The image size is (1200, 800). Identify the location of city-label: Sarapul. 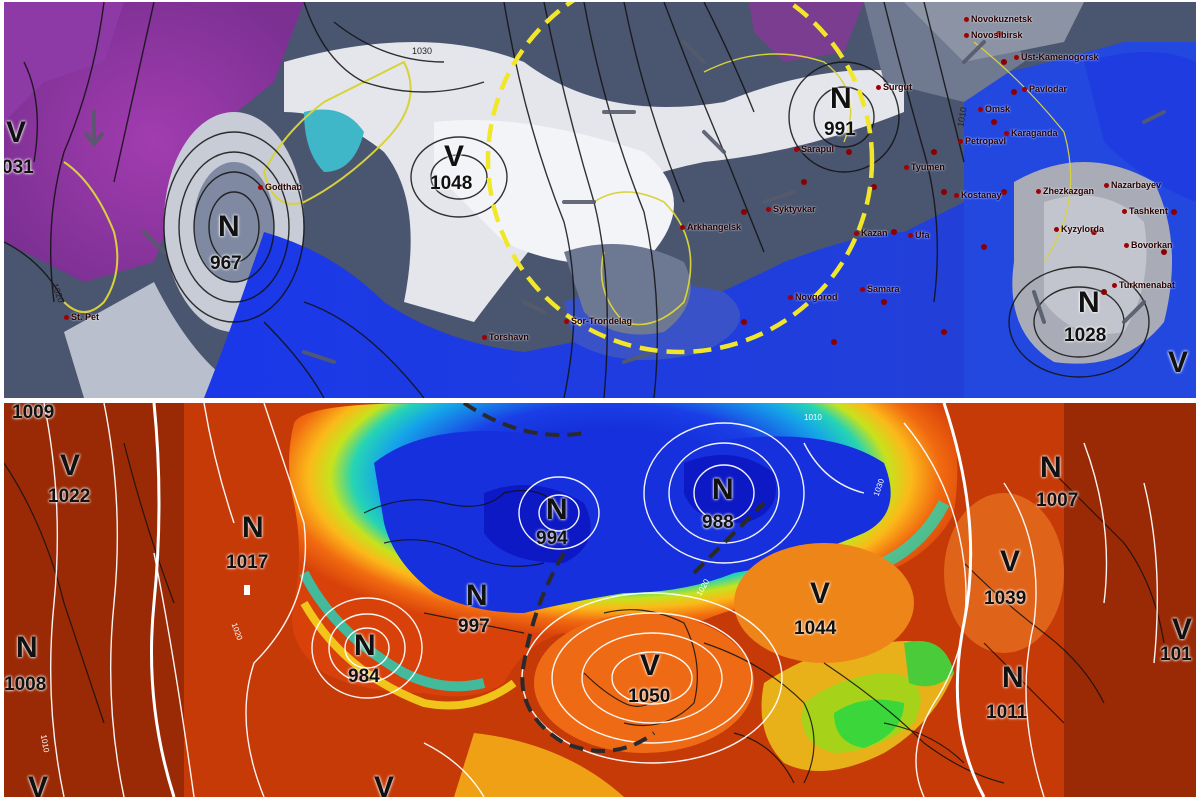
(814, 149).